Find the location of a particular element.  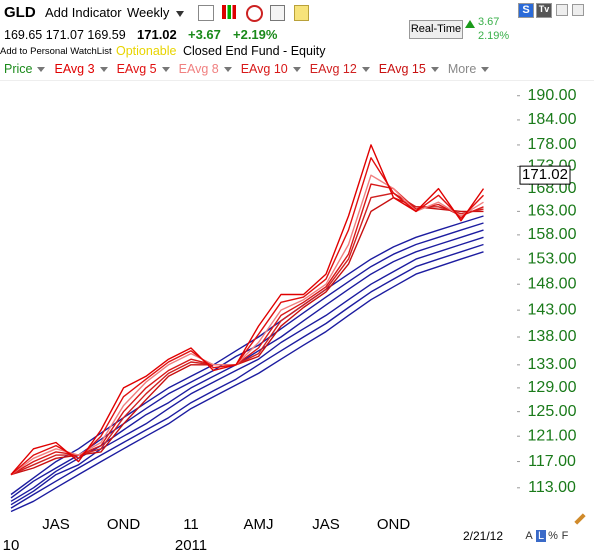

y-tick-label: 133.00 is located at coordinates (552, 364).